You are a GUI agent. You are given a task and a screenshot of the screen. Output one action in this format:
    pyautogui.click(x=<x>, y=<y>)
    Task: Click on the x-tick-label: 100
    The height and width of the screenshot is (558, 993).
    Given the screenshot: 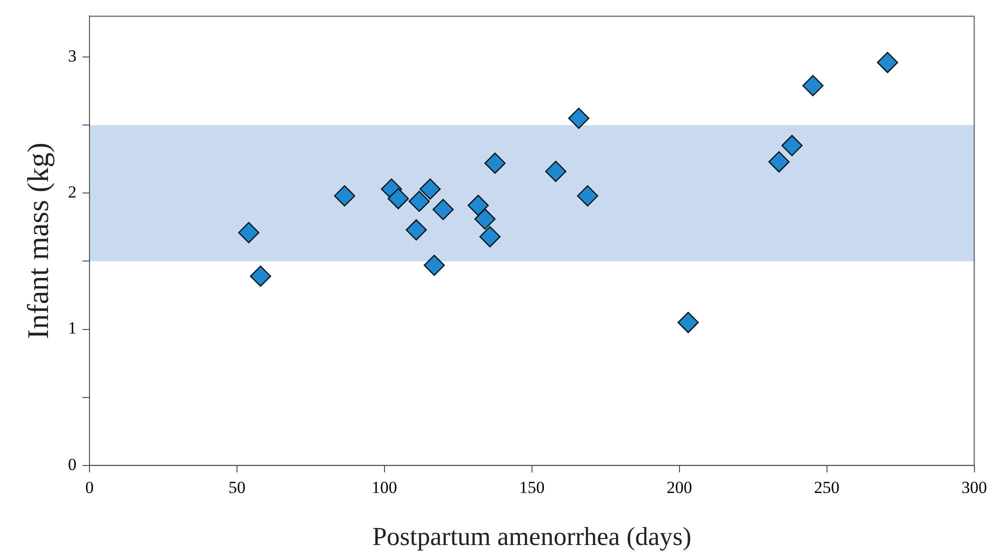 What is the action you would take?
    pyautogui.click(x=385, y=488)
    